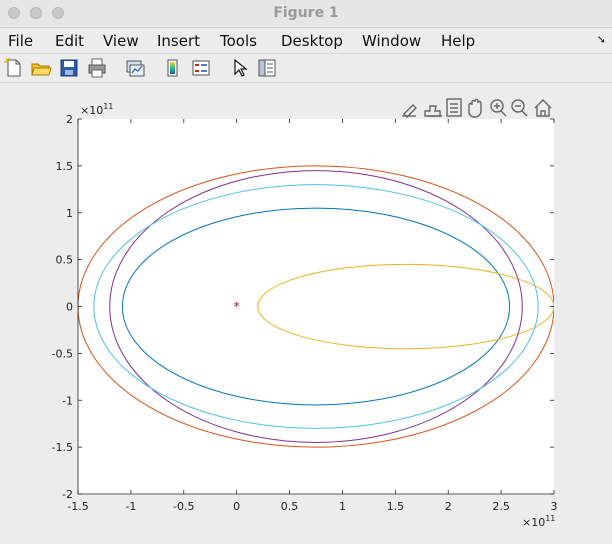 Image resolution: width=612 pixels, height=544 pixels. I want to click on axes-toolbar, so click(477, 108).